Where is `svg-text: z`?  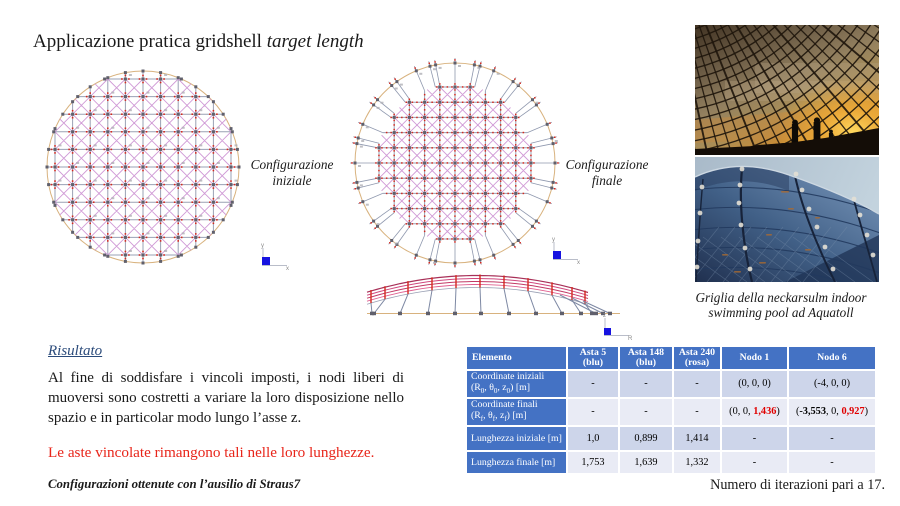 svg-text: z is located at coordinates (604, 316).